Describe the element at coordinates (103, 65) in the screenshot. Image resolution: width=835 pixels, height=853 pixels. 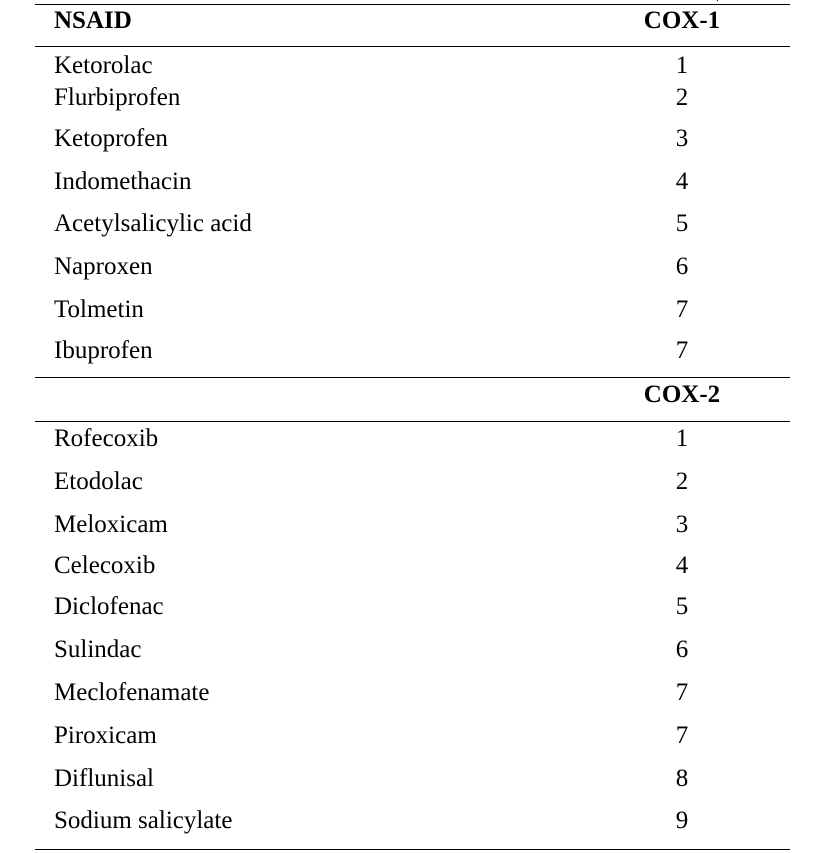
I see `cox1-drug-name: Ketorolac` at that location.